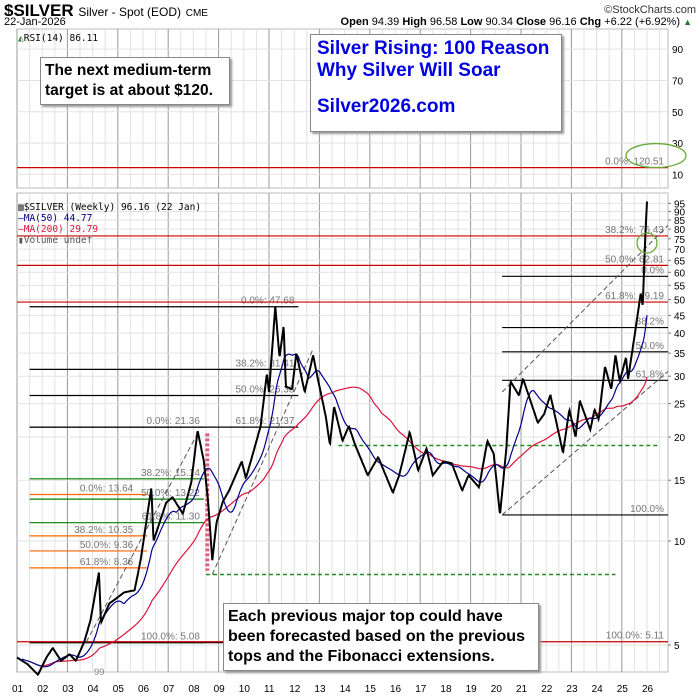 This screenshot has width=700, height=700. What do you see at coordinates (687, 22) in the screenshot?
I see `up-arrow-icon: ▲` at bounding box center [687, 22].